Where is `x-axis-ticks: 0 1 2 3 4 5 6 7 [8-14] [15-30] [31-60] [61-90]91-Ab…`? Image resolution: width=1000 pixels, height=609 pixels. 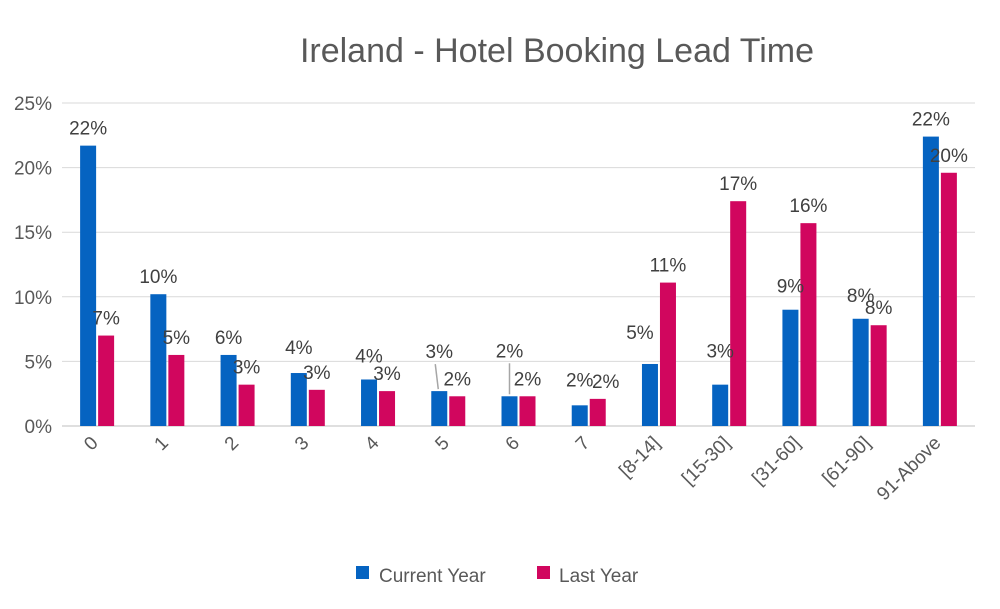
x-axis-ticks: 0 1 2 3 4 5 6 7 [8-14] [15-30] [31-60] [61-90]91-Ab… is located at coordinates (512, 468).